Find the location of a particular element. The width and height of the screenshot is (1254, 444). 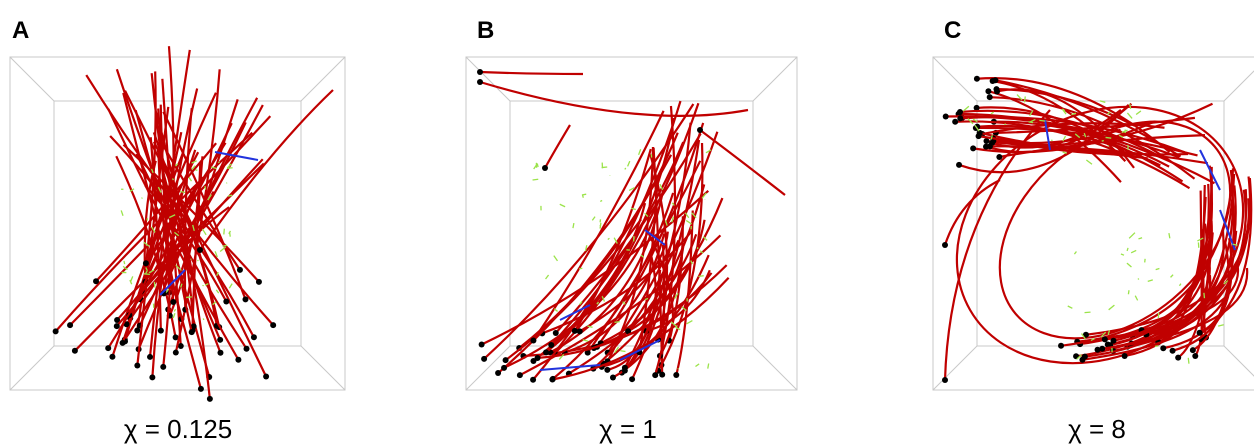

panel-caption: χ = 8 is located at coordinates (1097, 429).